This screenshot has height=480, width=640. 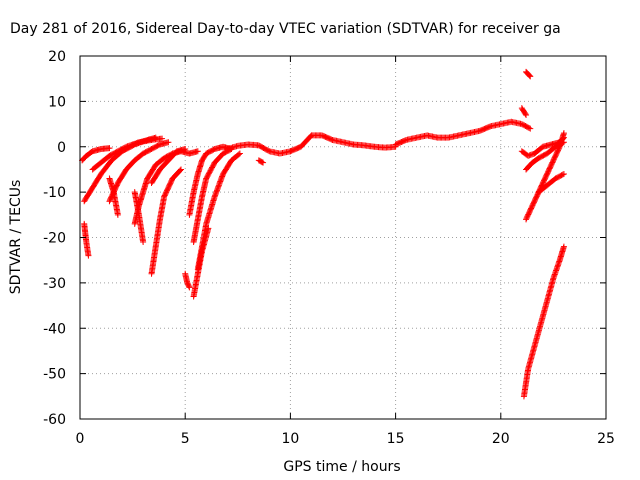 I want to click on y-tick-label: 20, so click(x=57, y=57).